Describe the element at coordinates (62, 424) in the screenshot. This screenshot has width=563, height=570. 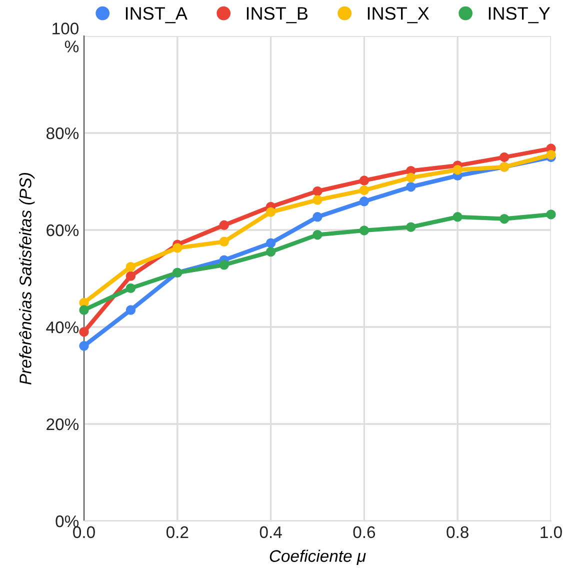
I see `y-tick-label: 20%` at that location.